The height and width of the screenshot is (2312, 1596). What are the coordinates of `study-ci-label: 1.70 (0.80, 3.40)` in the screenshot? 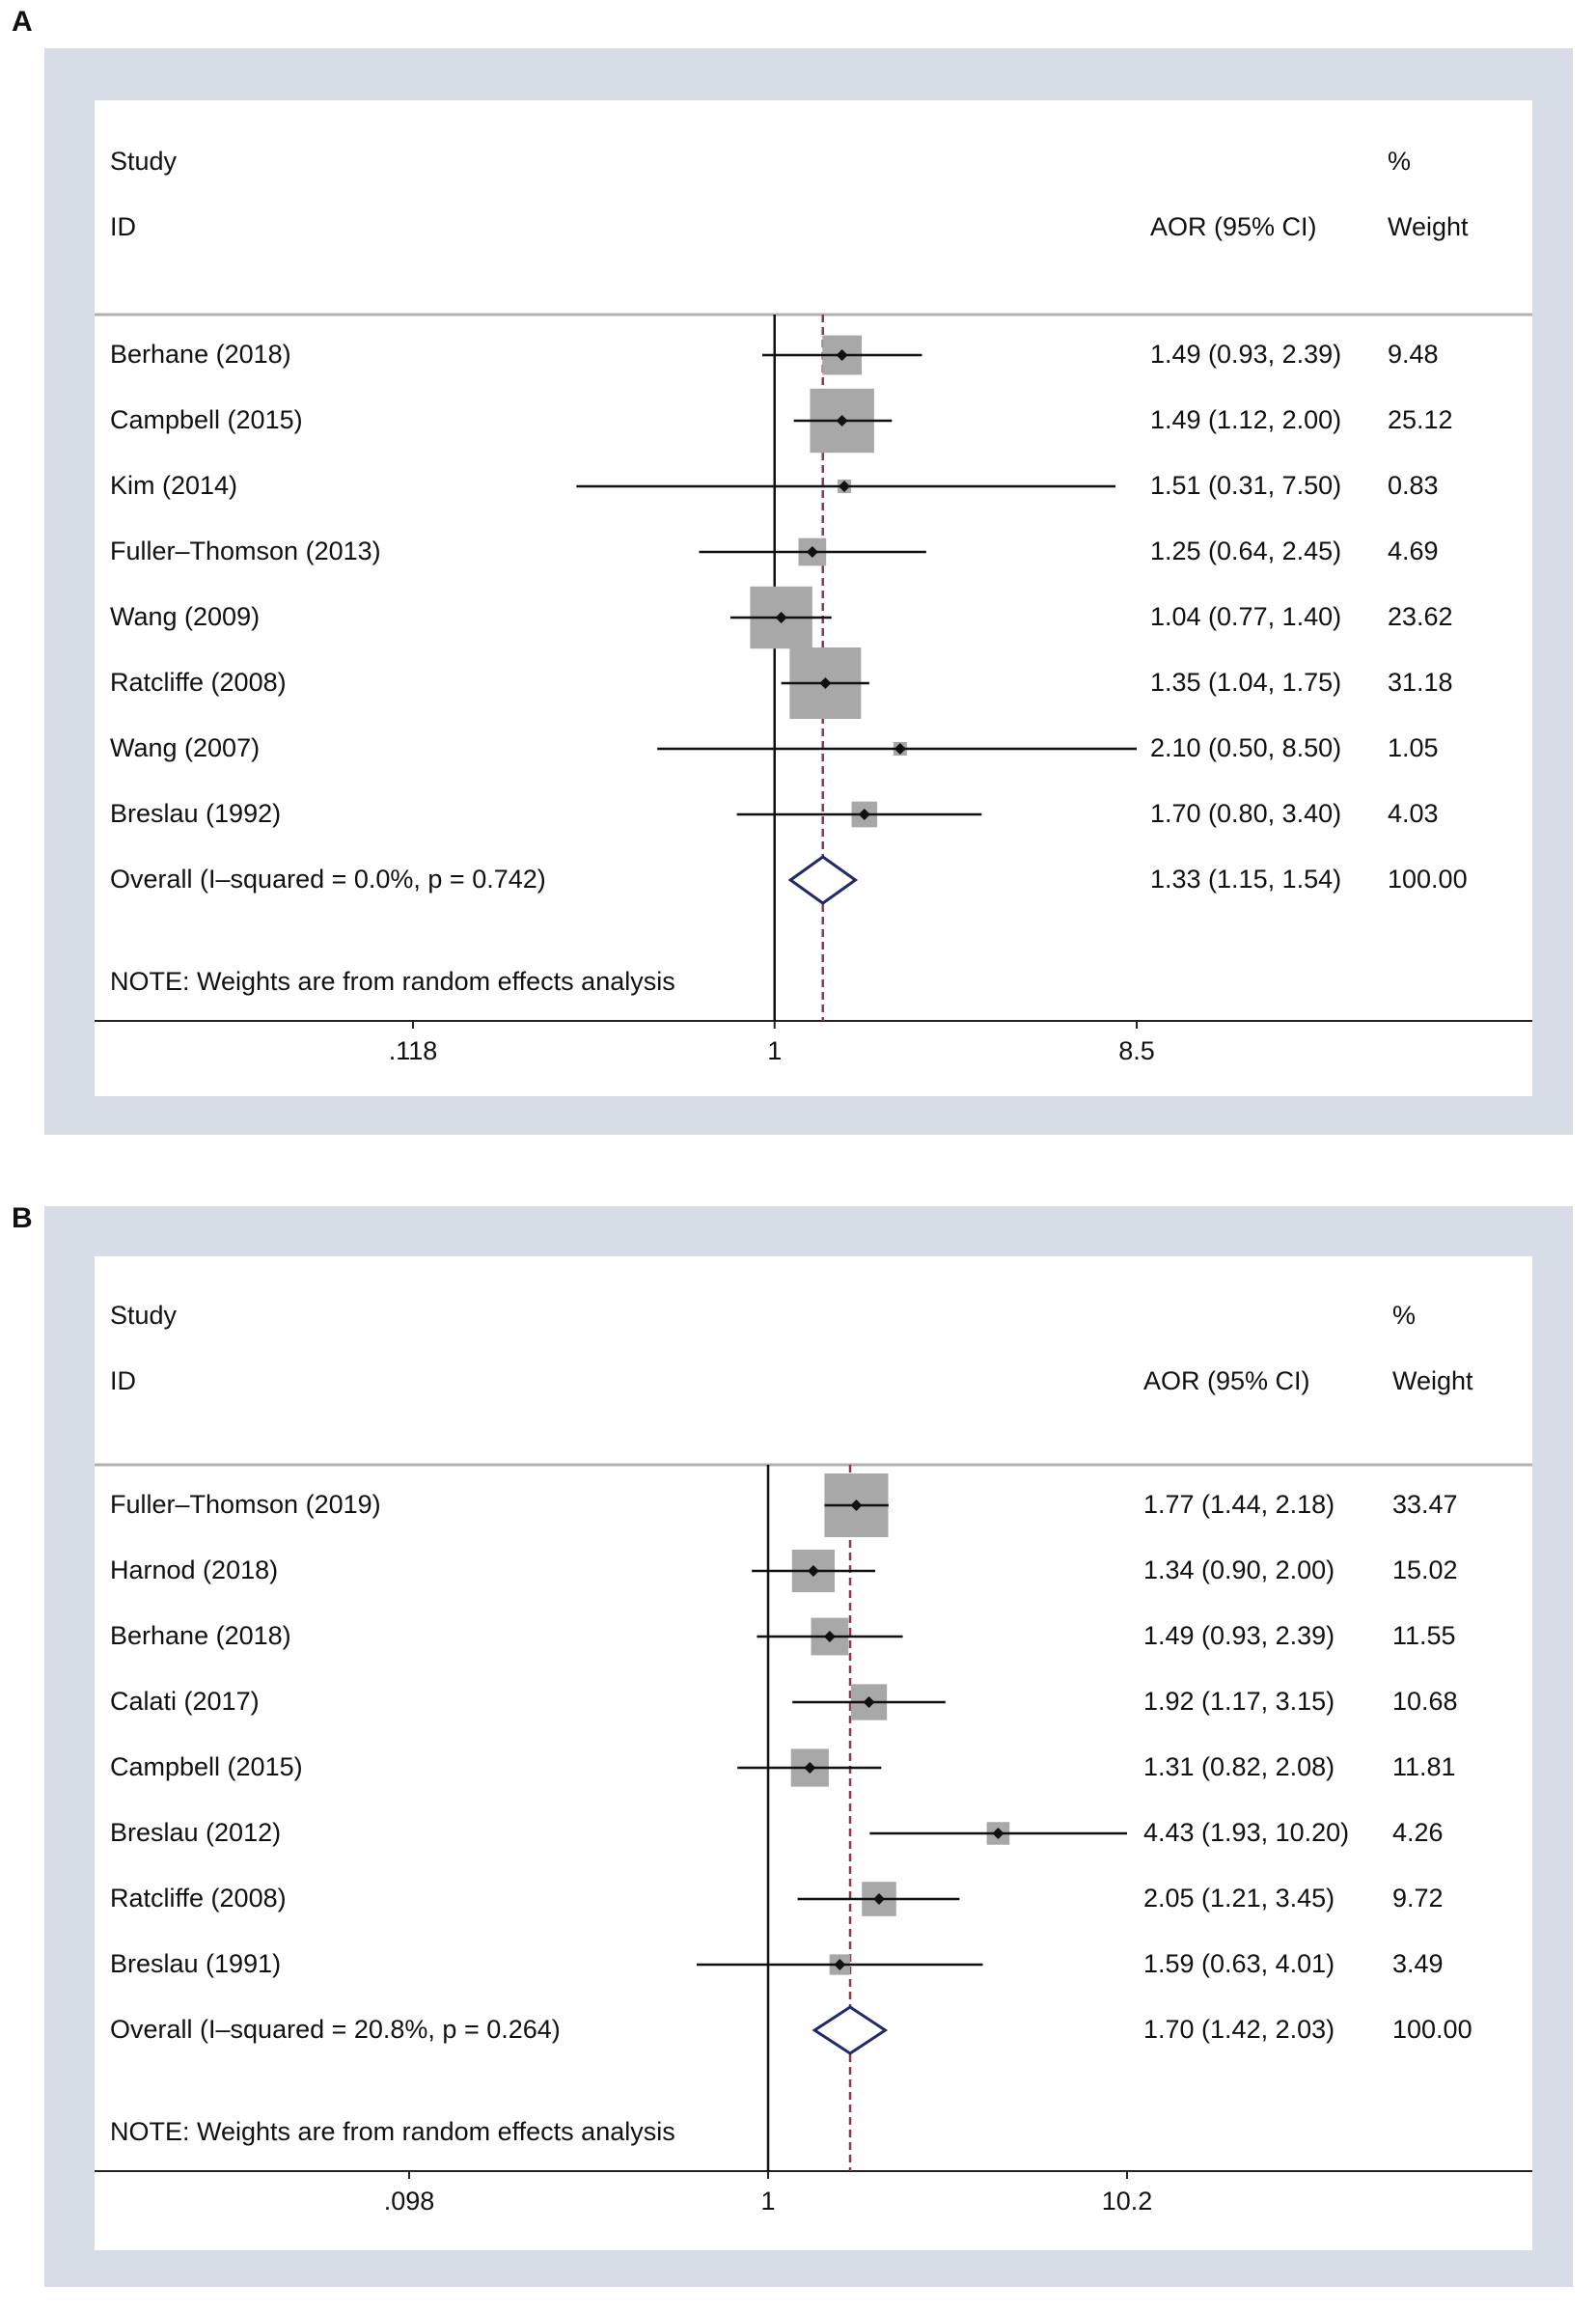 It's located at (1245, 813).